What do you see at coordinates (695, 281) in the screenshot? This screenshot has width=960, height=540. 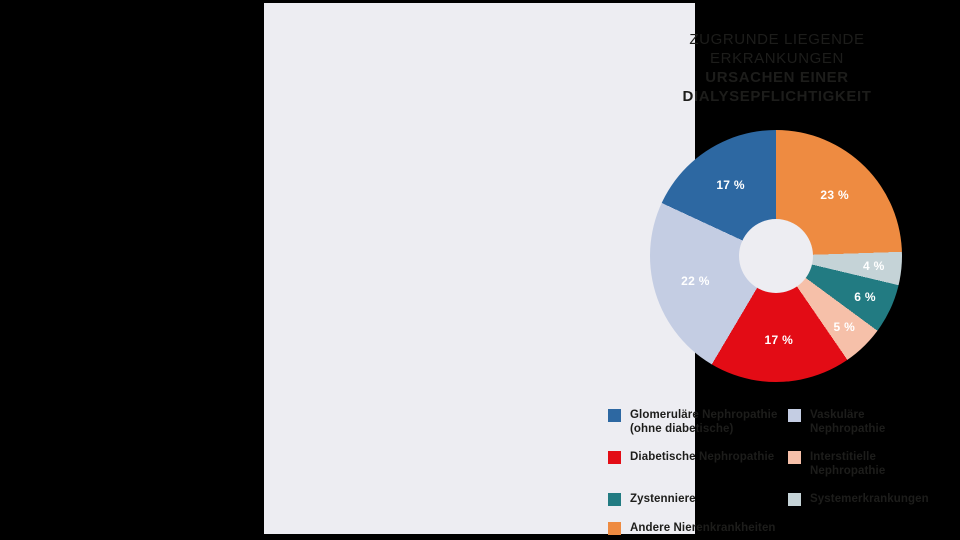 I see `slice-value-label: 22 %` at bounding box center [695, 281].